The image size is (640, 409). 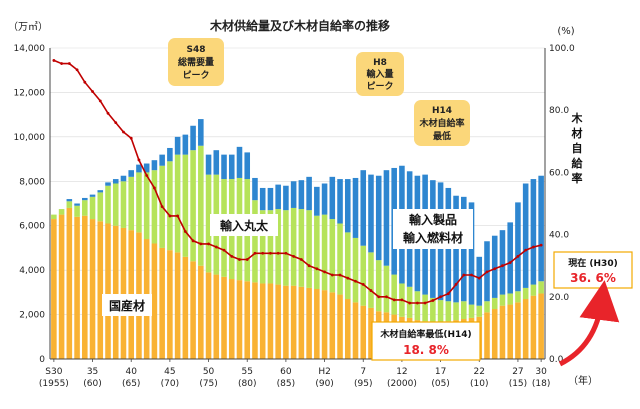 What do you see at coordinates (363, 372) in the screenshot?
I see `x-tick-label: 7` at bounding box center [363, 372].